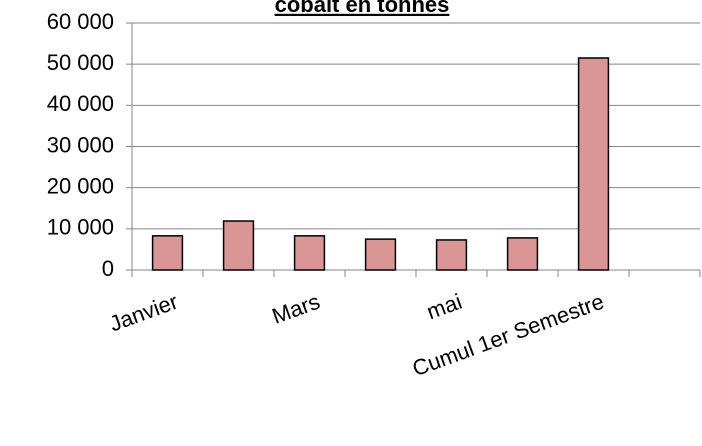  I want to click on y-tick-label: 50 000, so click(80, 62).